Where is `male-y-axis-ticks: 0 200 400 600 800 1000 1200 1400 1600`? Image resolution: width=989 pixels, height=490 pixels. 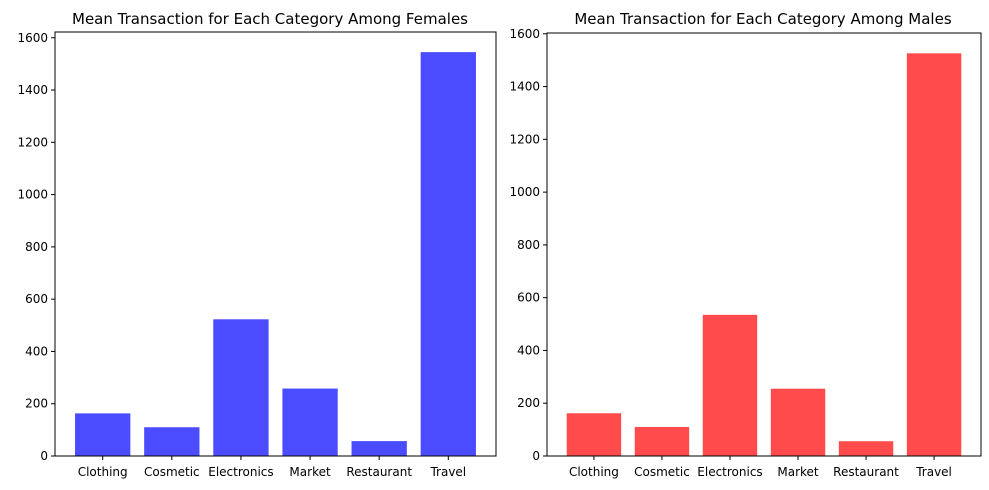
male-y-axis-ticks: 0 200 400 600 800 1000 1200 1400 1600 is located at coordinates (528, 245).